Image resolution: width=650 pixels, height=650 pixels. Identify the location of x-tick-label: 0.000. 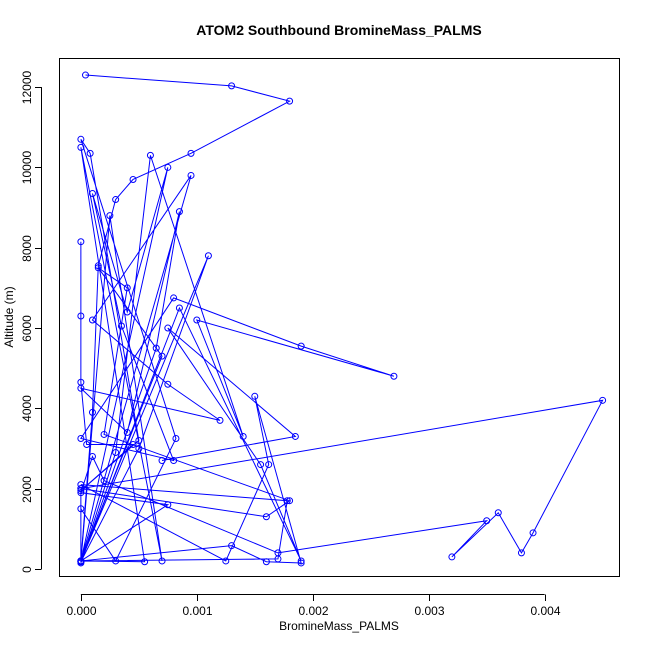
(81, 611).